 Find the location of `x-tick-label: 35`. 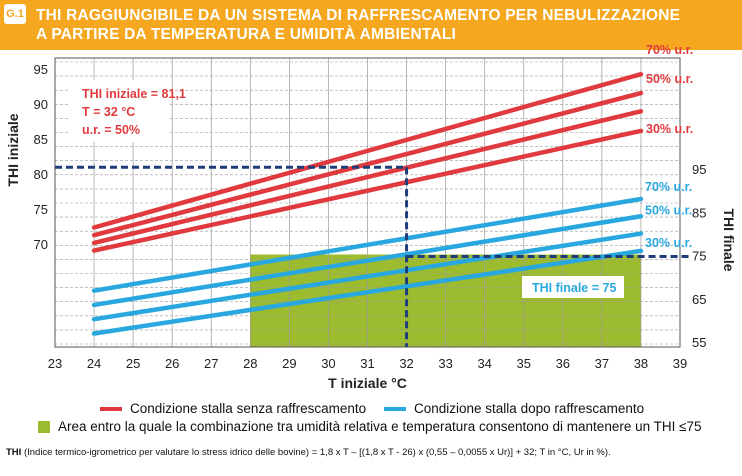

x-tick-label: 35 is located at coordinates (524, 363).